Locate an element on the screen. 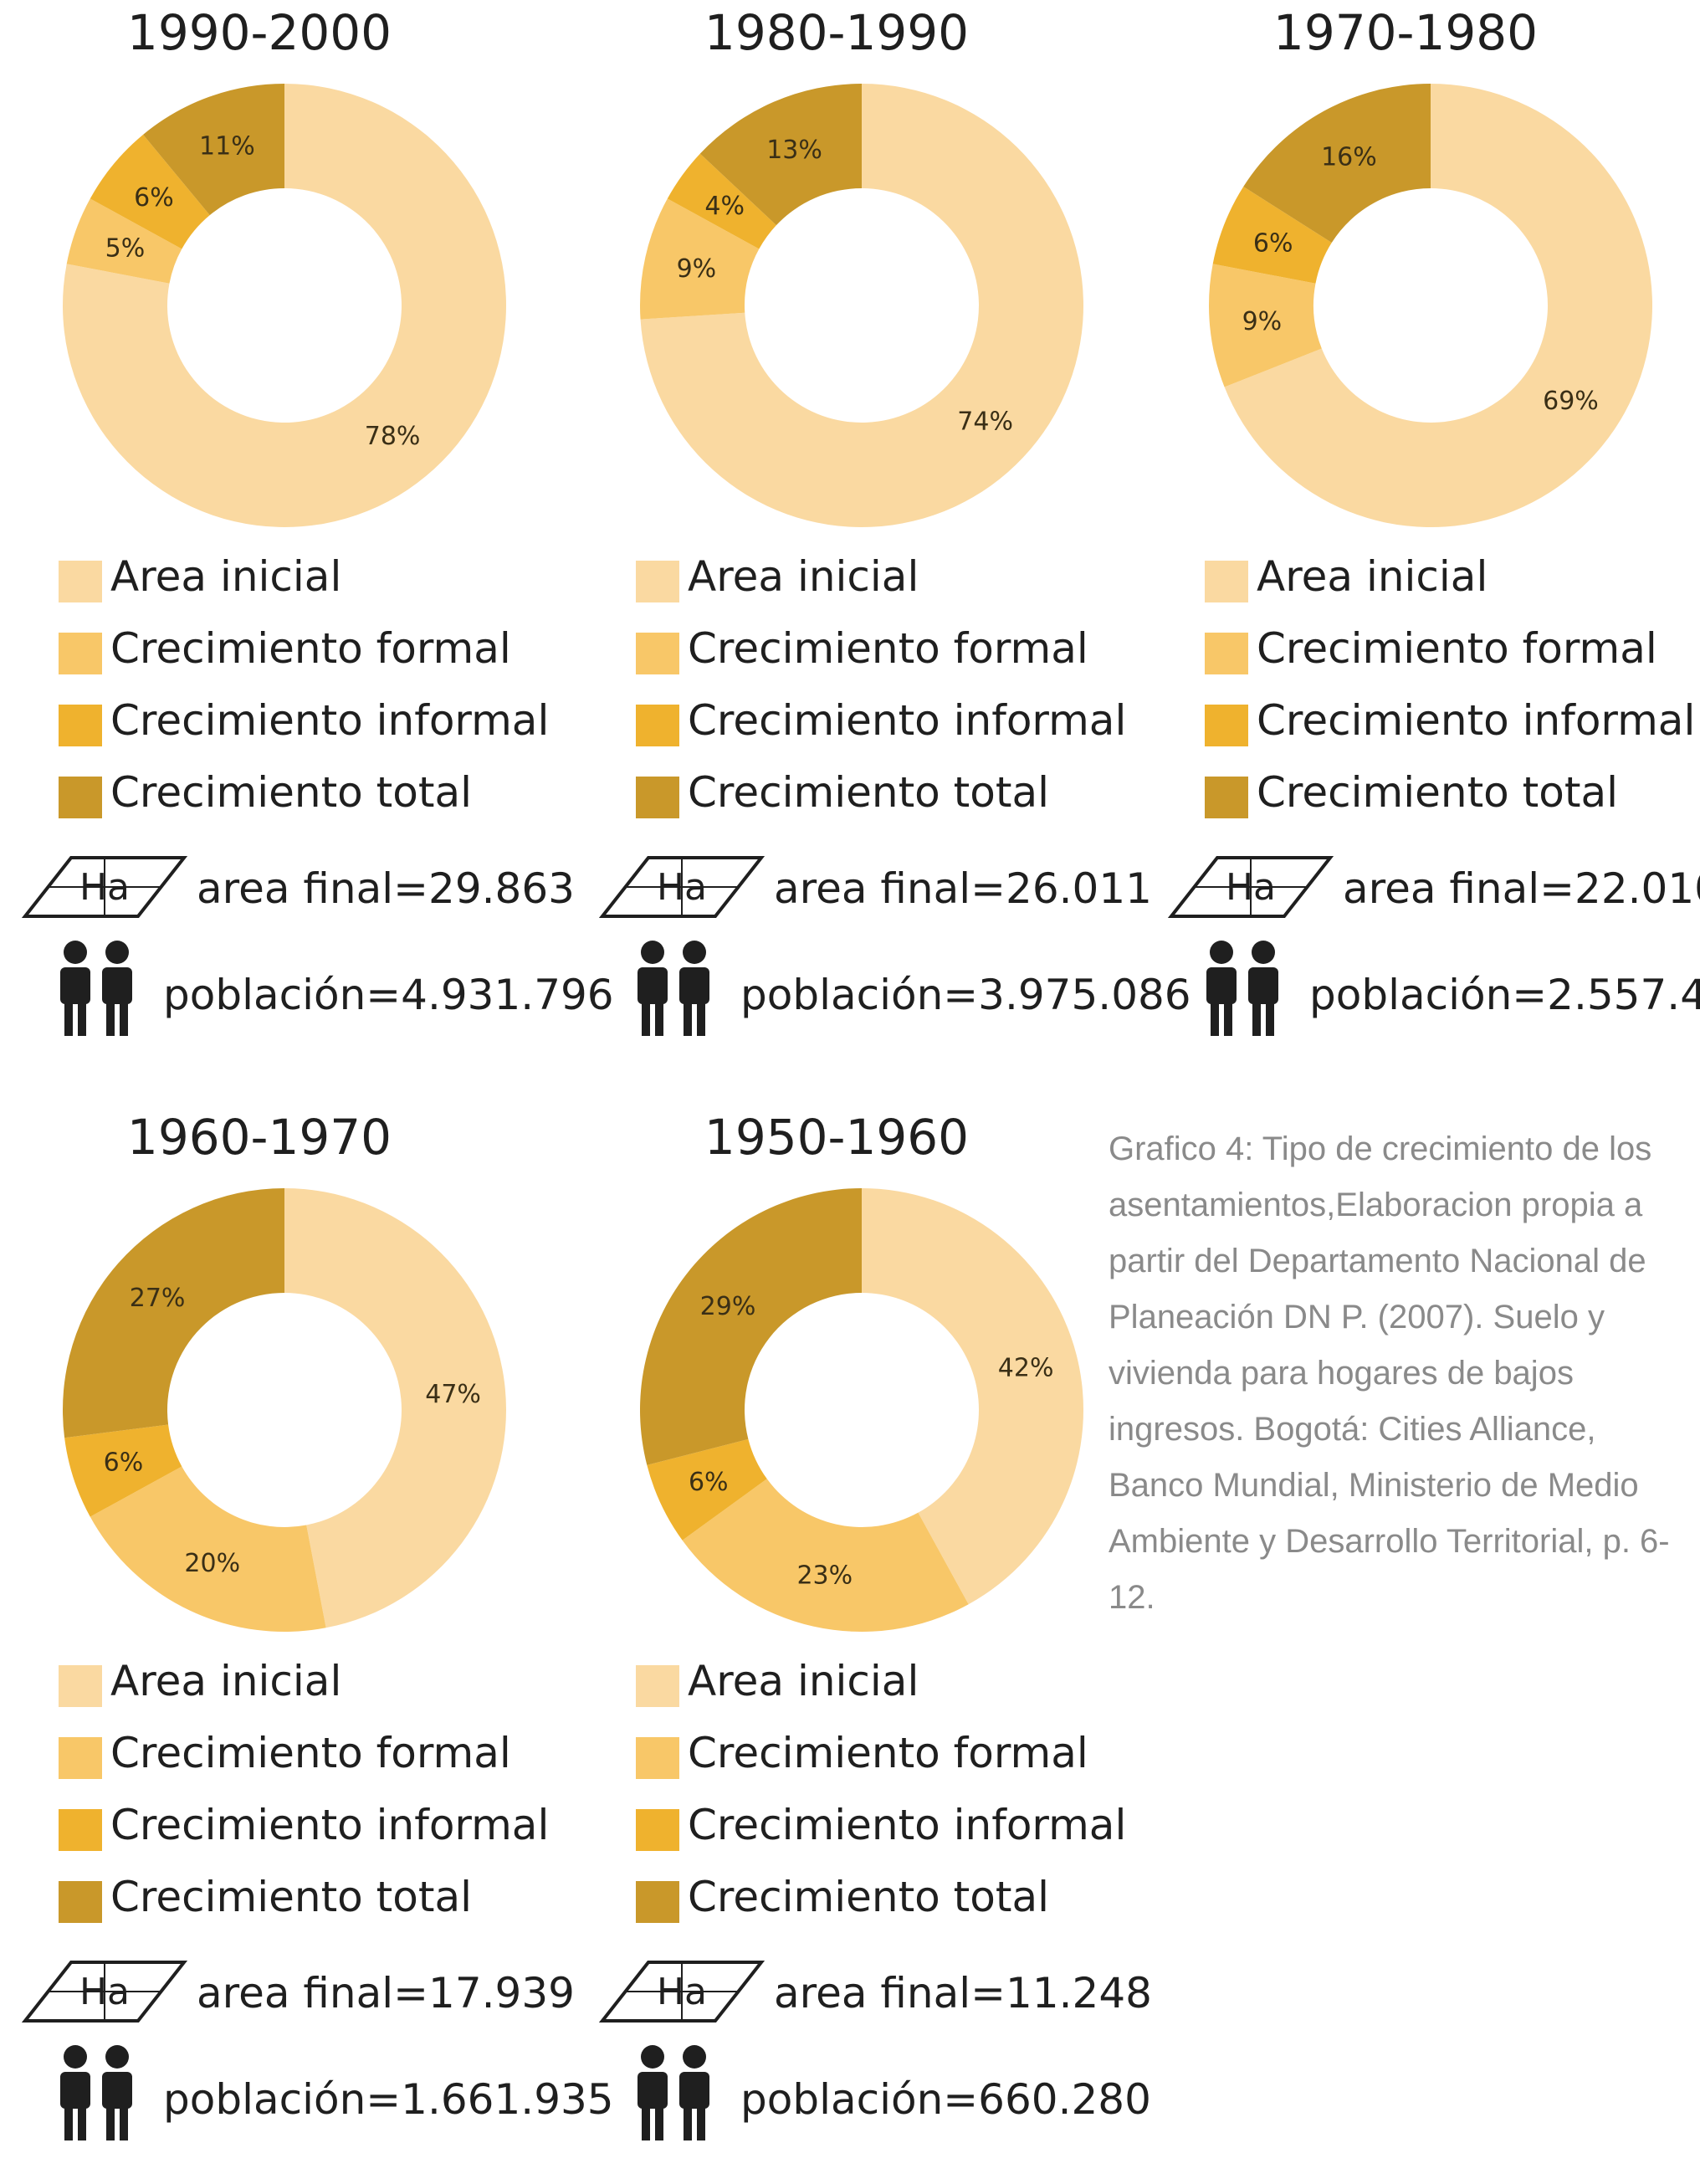  chart-title: 1970-1980 is located at coordinates (1405, 32).